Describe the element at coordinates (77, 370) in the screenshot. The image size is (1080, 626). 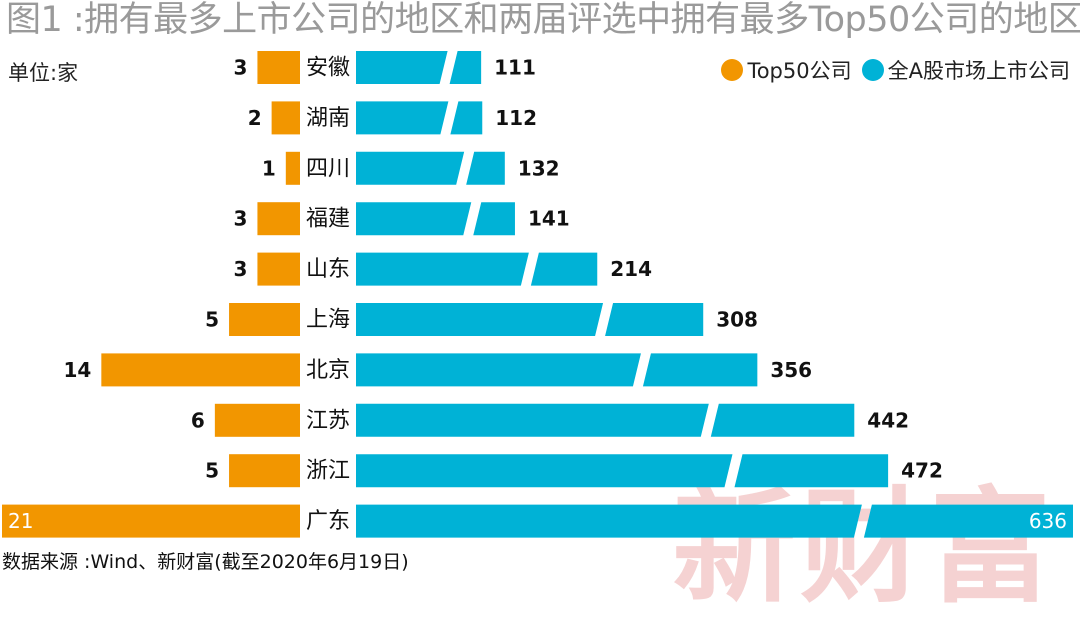
I see `top50-value-label: 14` at that location.